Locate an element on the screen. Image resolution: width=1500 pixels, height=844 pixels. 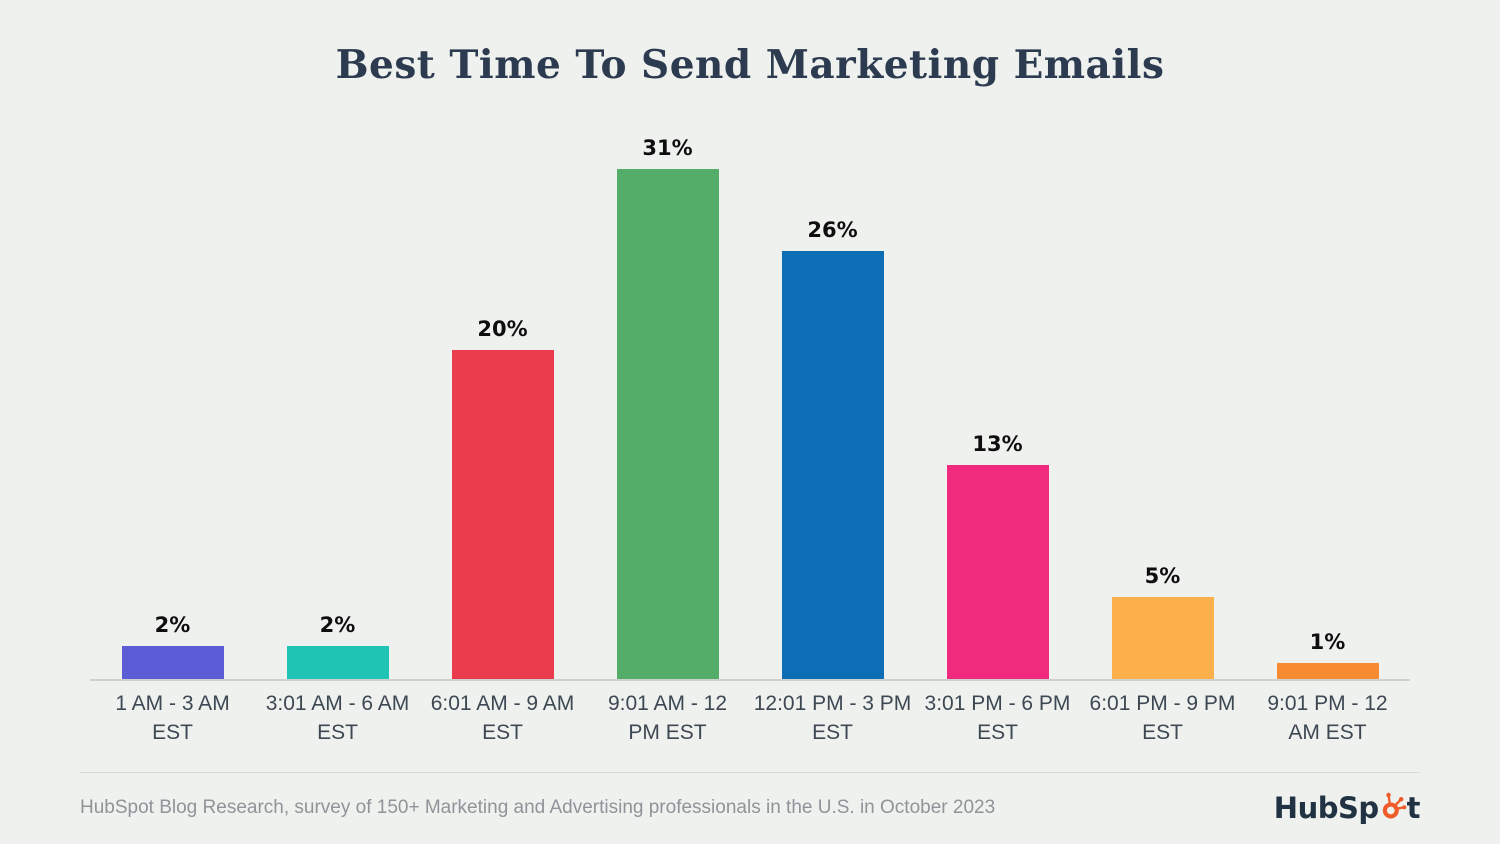
bar-column: 26% is located at coordinates (832, 448).